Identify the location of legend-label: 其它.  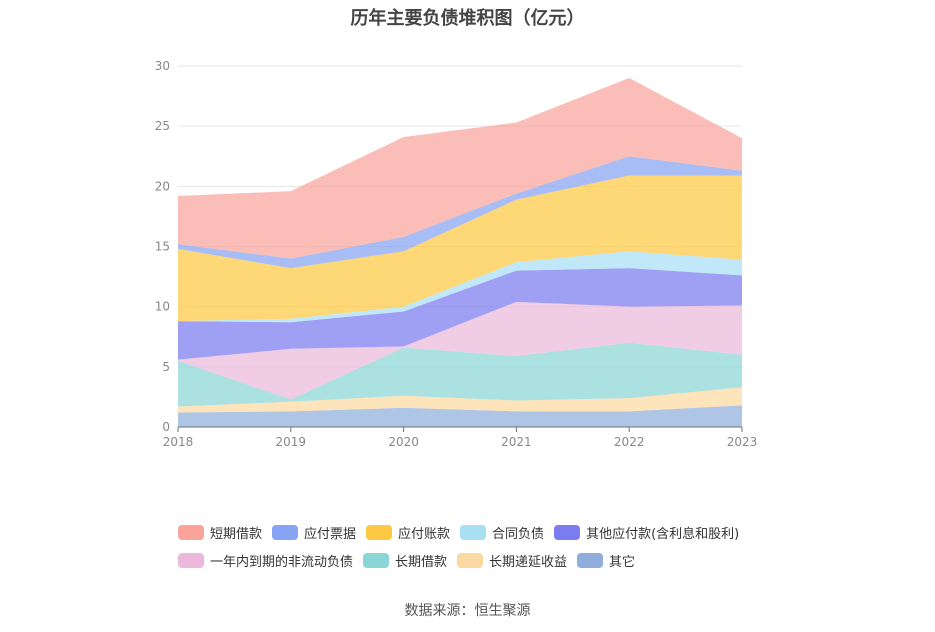
(622, 562).